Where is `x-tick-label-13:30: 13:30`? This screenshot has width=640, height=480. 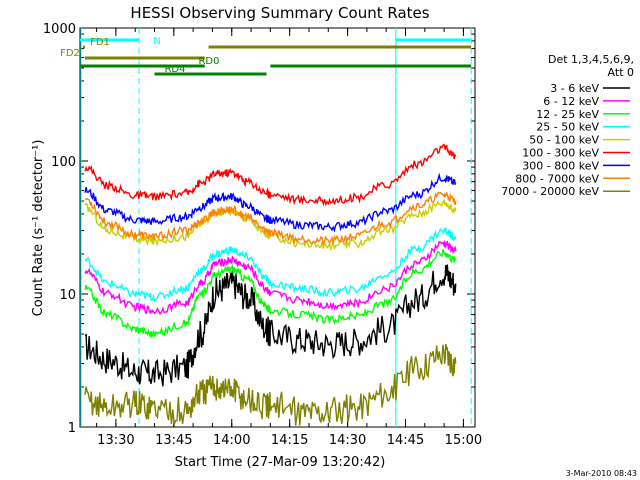 x-tick-label-13:30: 13:30 is located at coordinates (115, 440).